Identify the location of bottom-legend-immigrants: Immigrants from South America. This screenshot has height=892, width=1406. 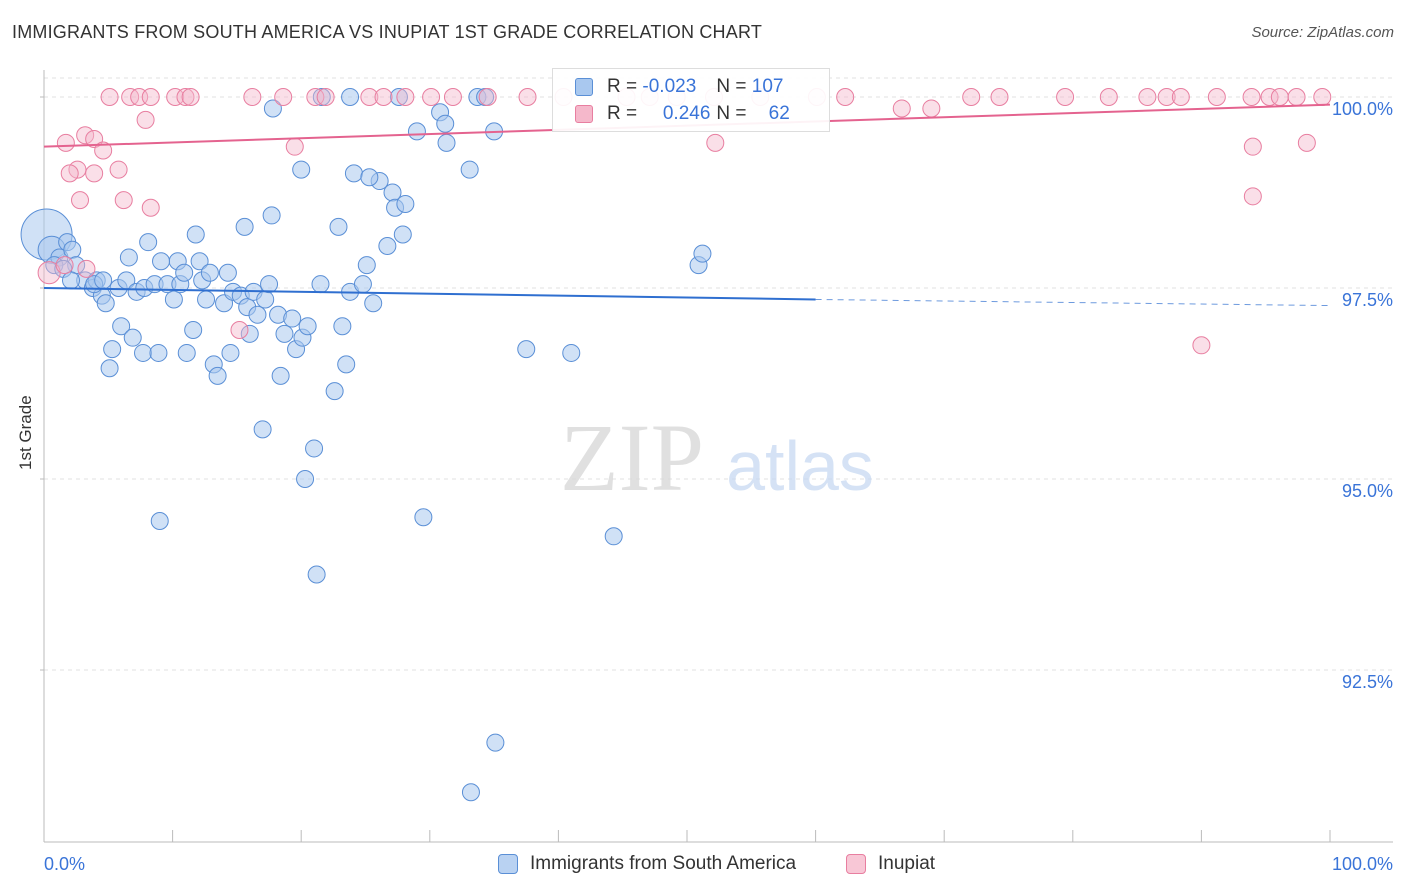
(647, 864).